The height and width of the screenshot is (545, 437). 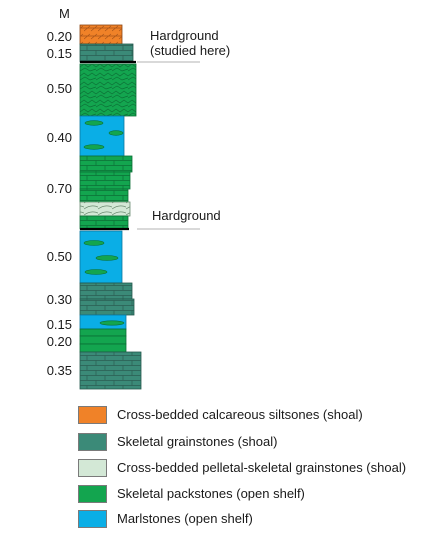 What do you see at coordinates (184, 35) in the screenshot?
I see `hardground-label-1-line1: Hardground` at bounding box center [184, 35].